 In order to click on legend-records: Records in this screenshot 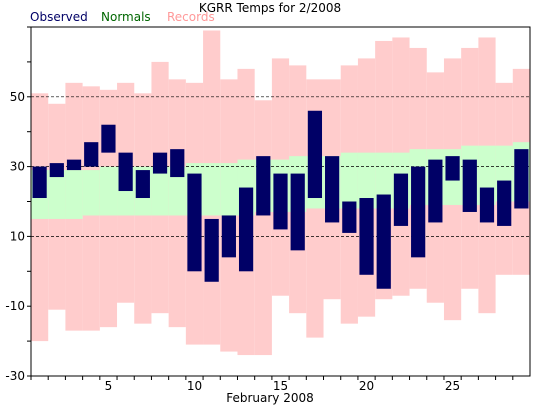, I will do `click(191, 17)`.